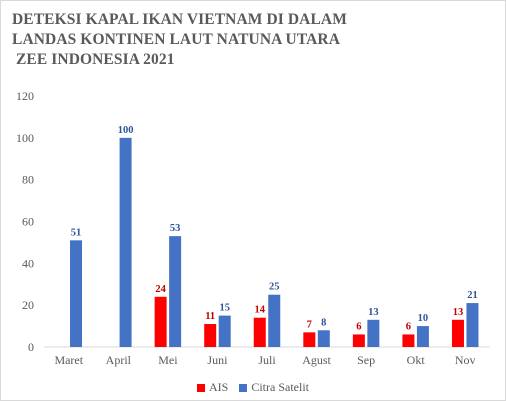 The height and width of the screenshot is (401, 506). I want to click on y-tick-label: 0, so click(31, 347).